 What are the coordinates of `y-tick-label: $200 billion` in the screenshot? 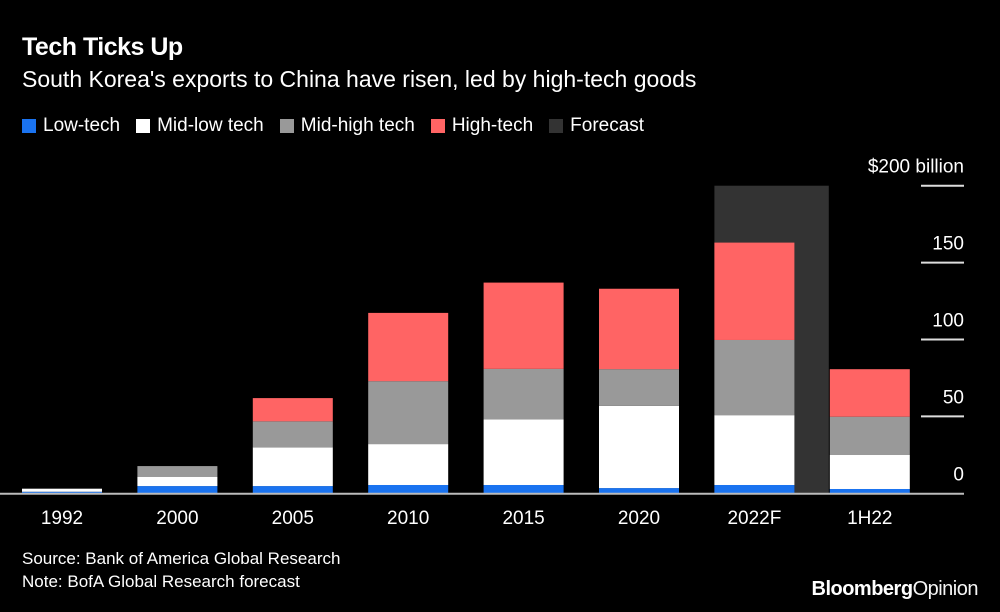 It's located at (916, 167).